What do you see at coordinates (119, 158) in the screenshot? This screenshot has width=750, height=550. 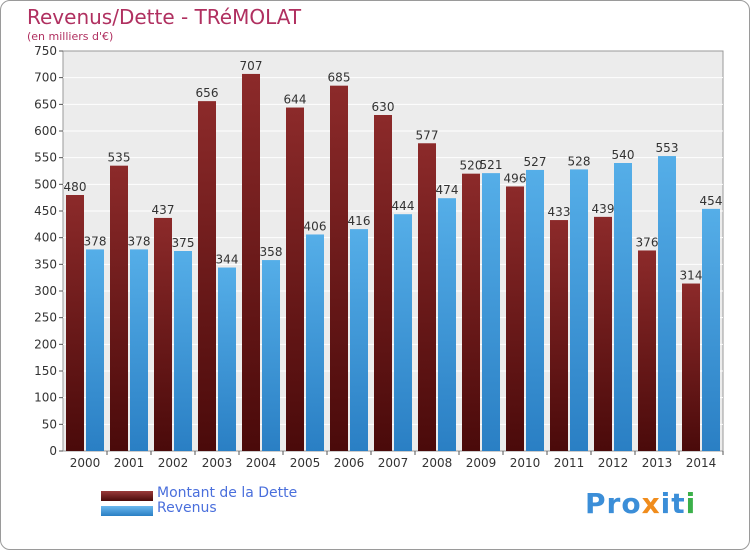 I see `data-label-debt: 535` at bounding box center [119, 158].